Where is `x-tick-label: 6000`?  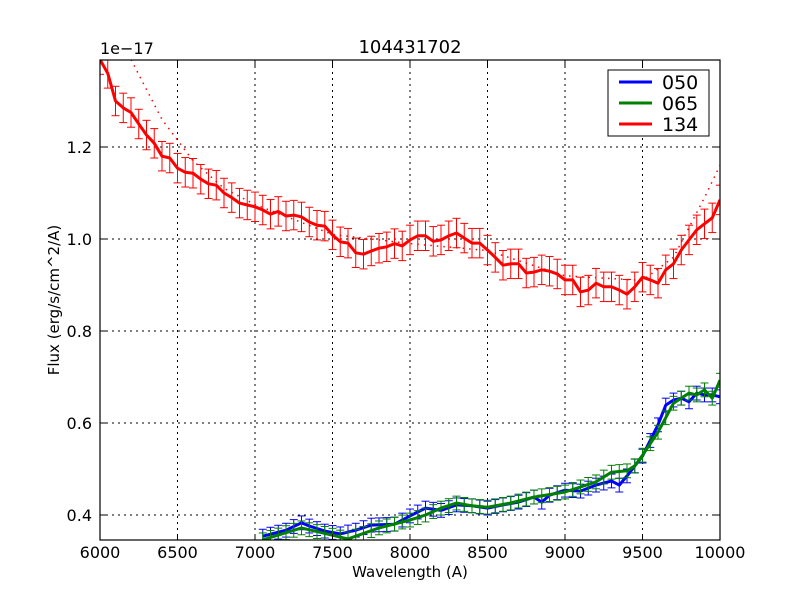
x-tick-label: 6000 is located at coordinates (100, 552).